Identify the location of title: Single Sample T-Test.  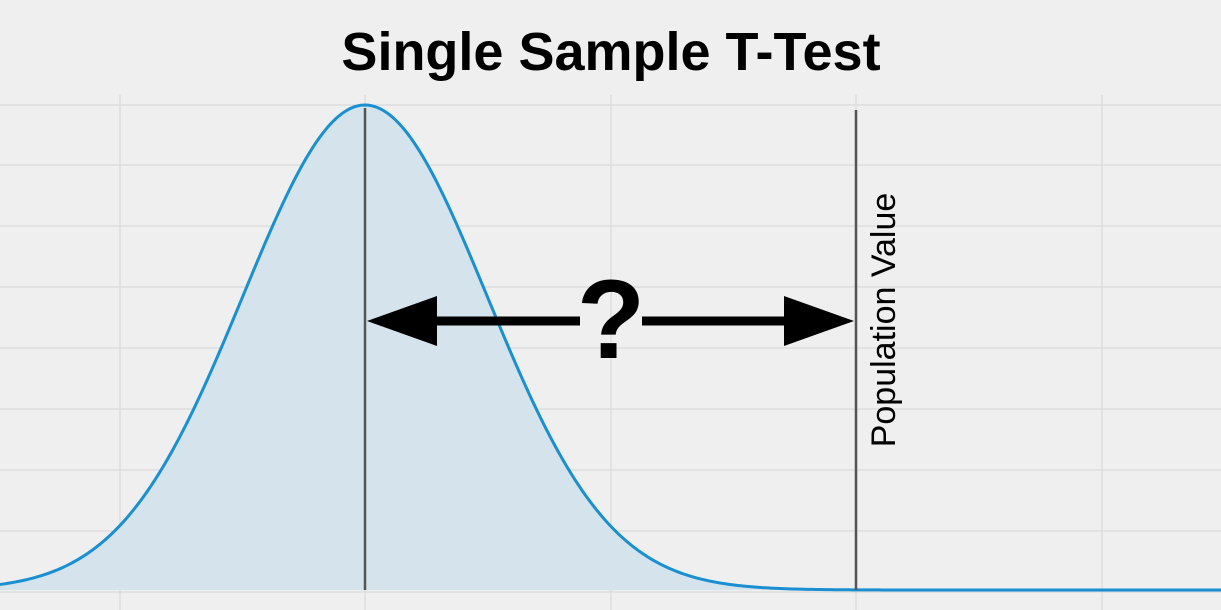
(610, 52).